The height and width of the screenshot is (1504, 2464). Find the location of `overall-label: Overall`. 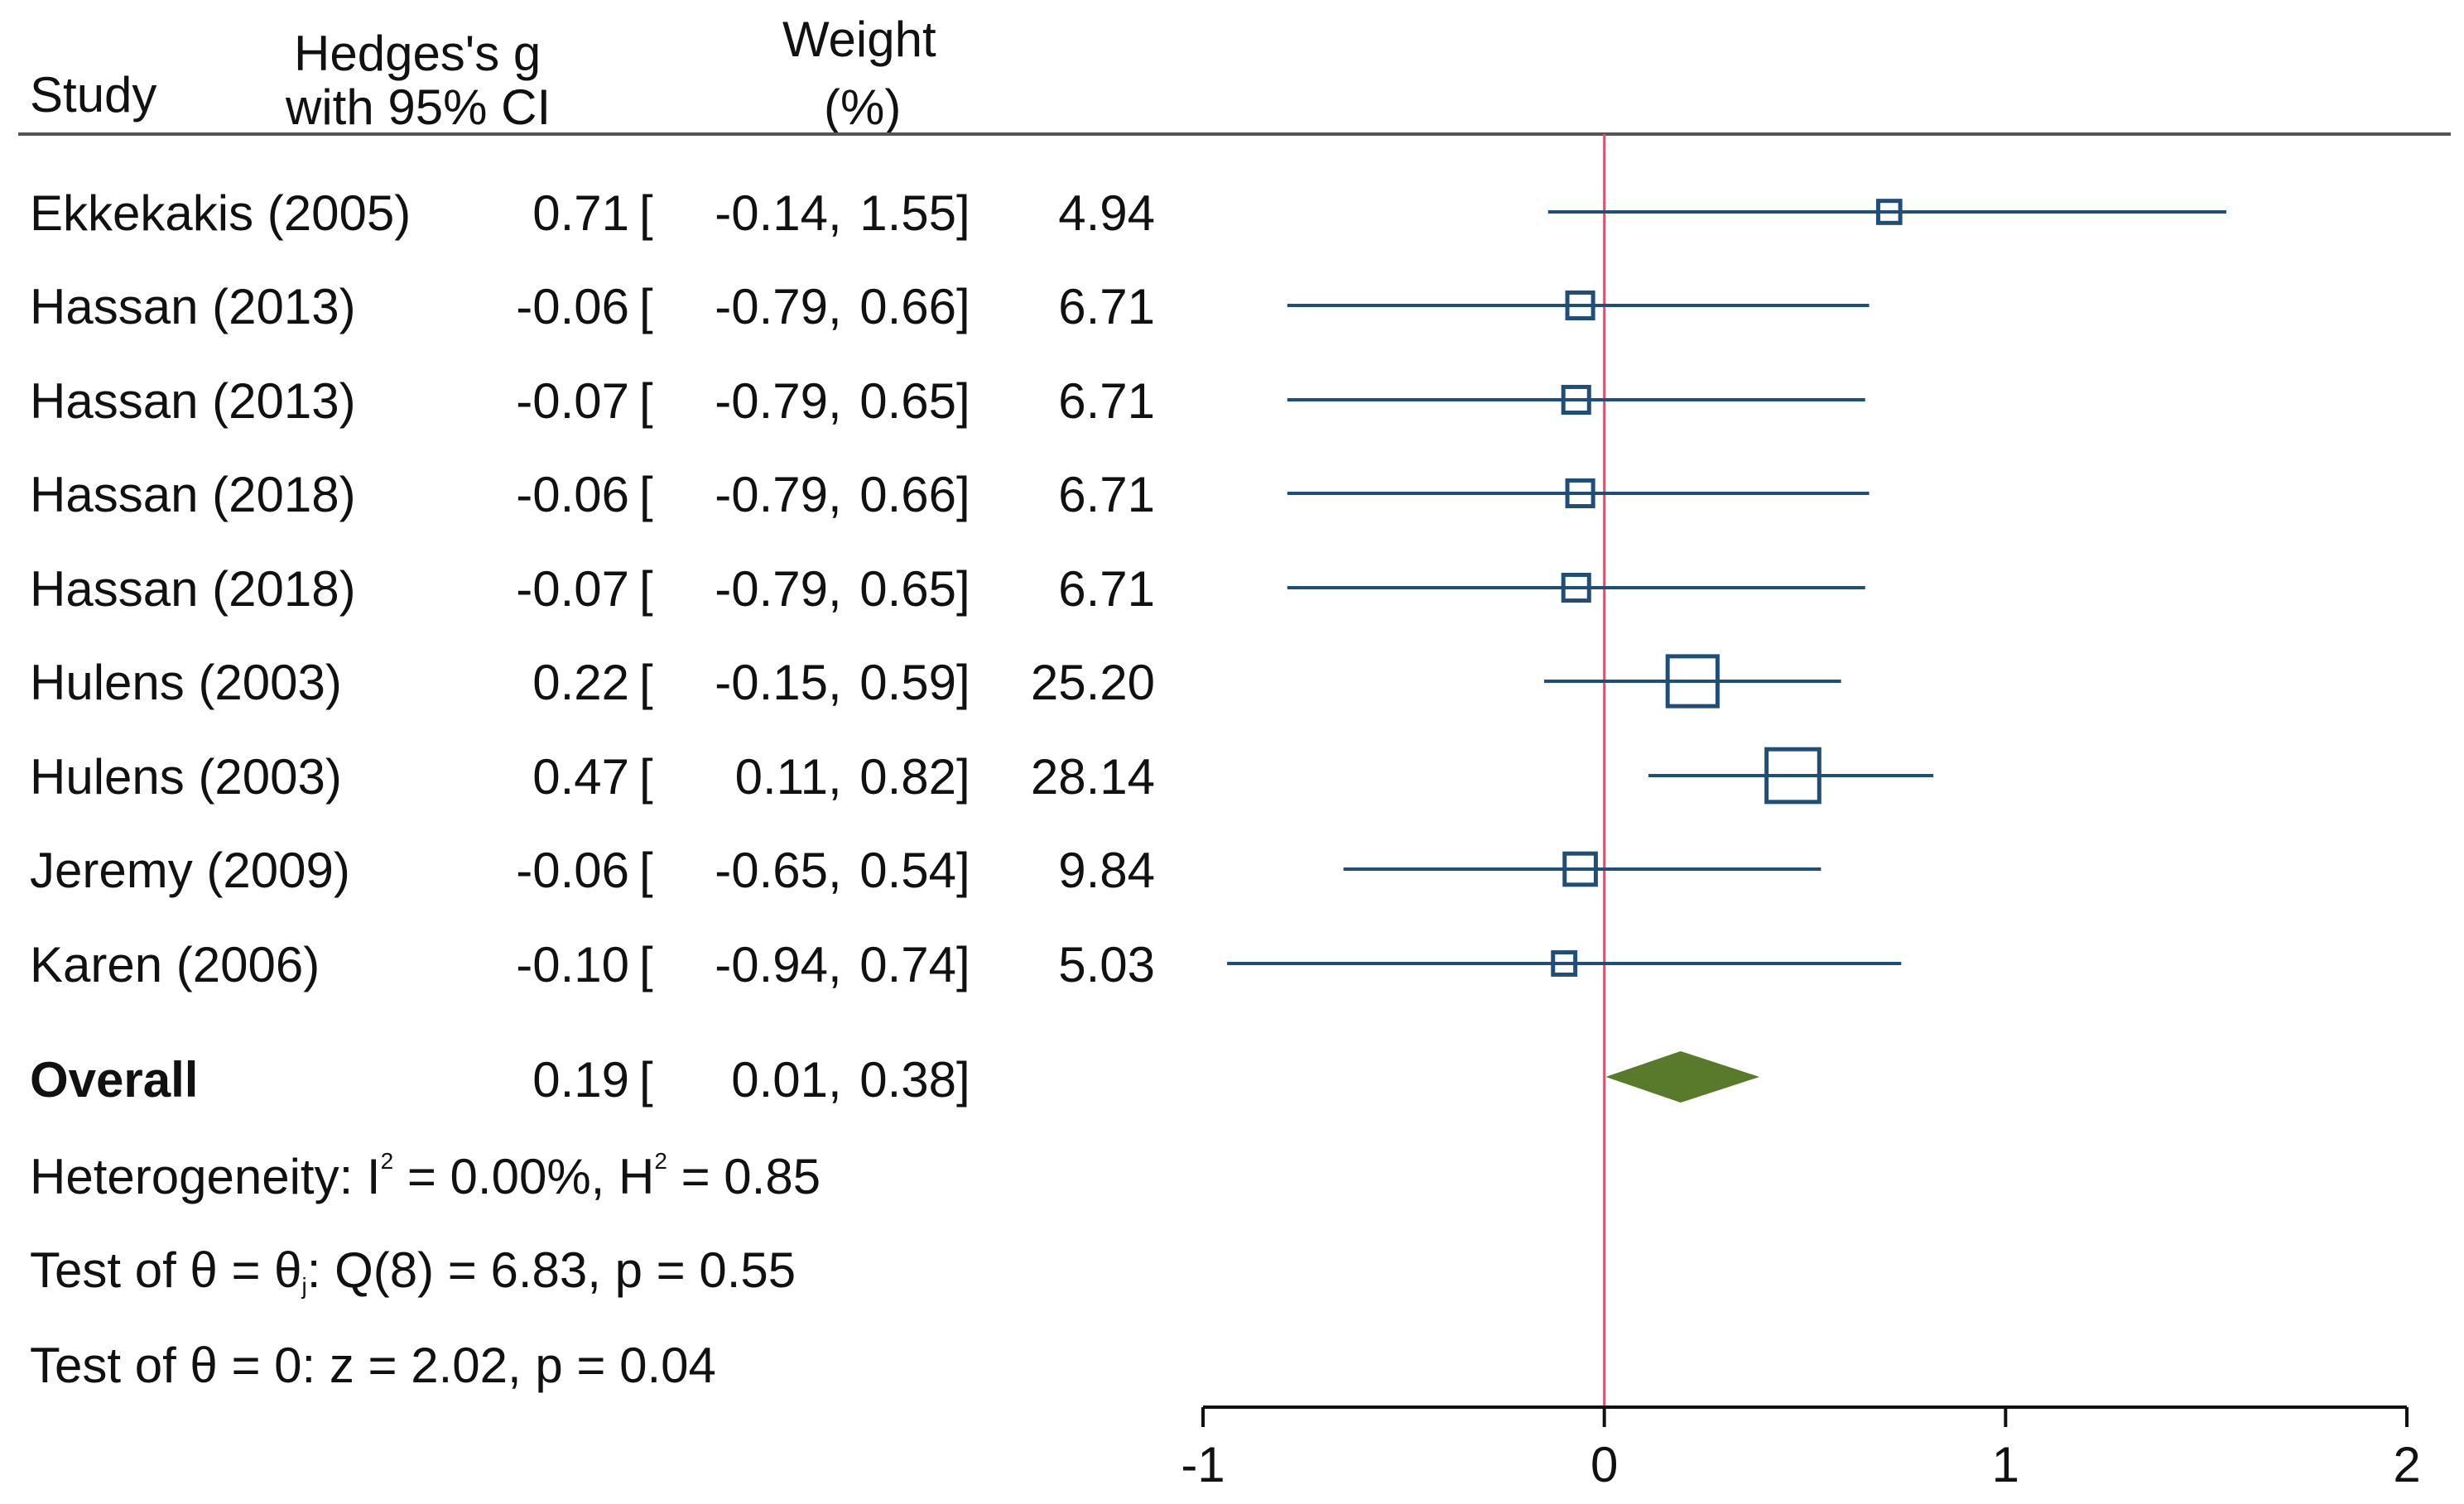

overall-label: Overall is located at coordinates (114, 1080).